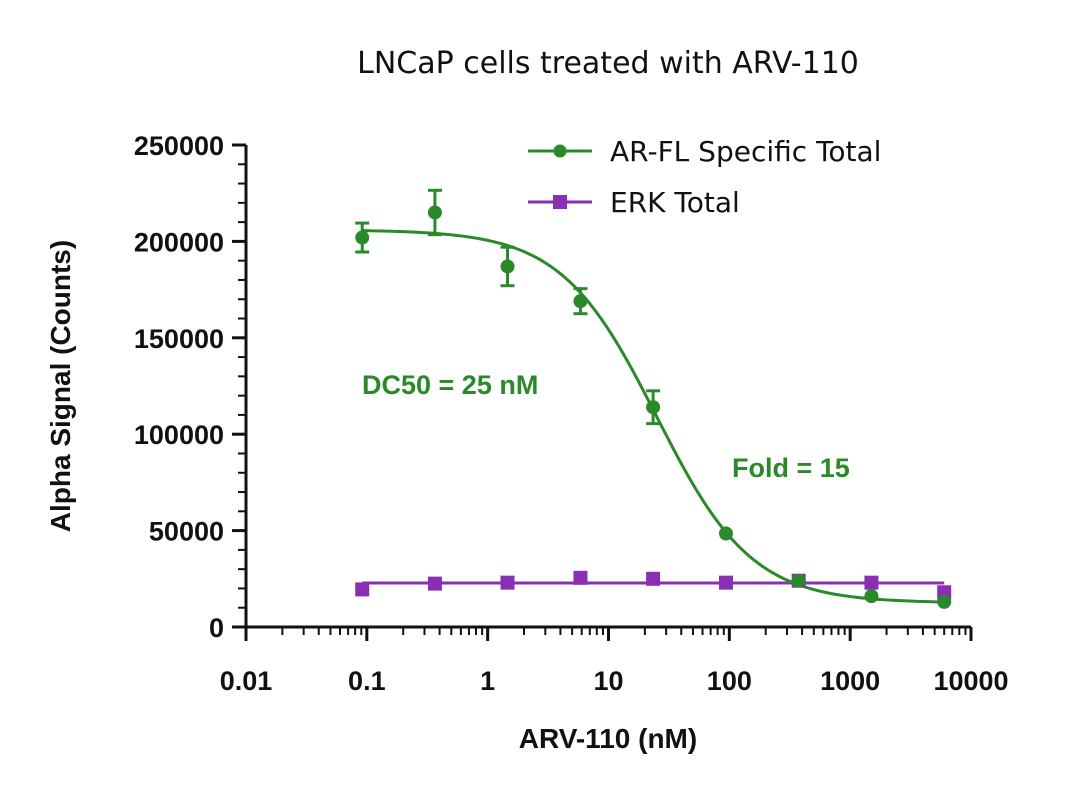 The image size is (1080, 795). Describe the element at coordinates (791, 468) in the screenshot. I see `fold-annotation: Fold = 15` at that location.